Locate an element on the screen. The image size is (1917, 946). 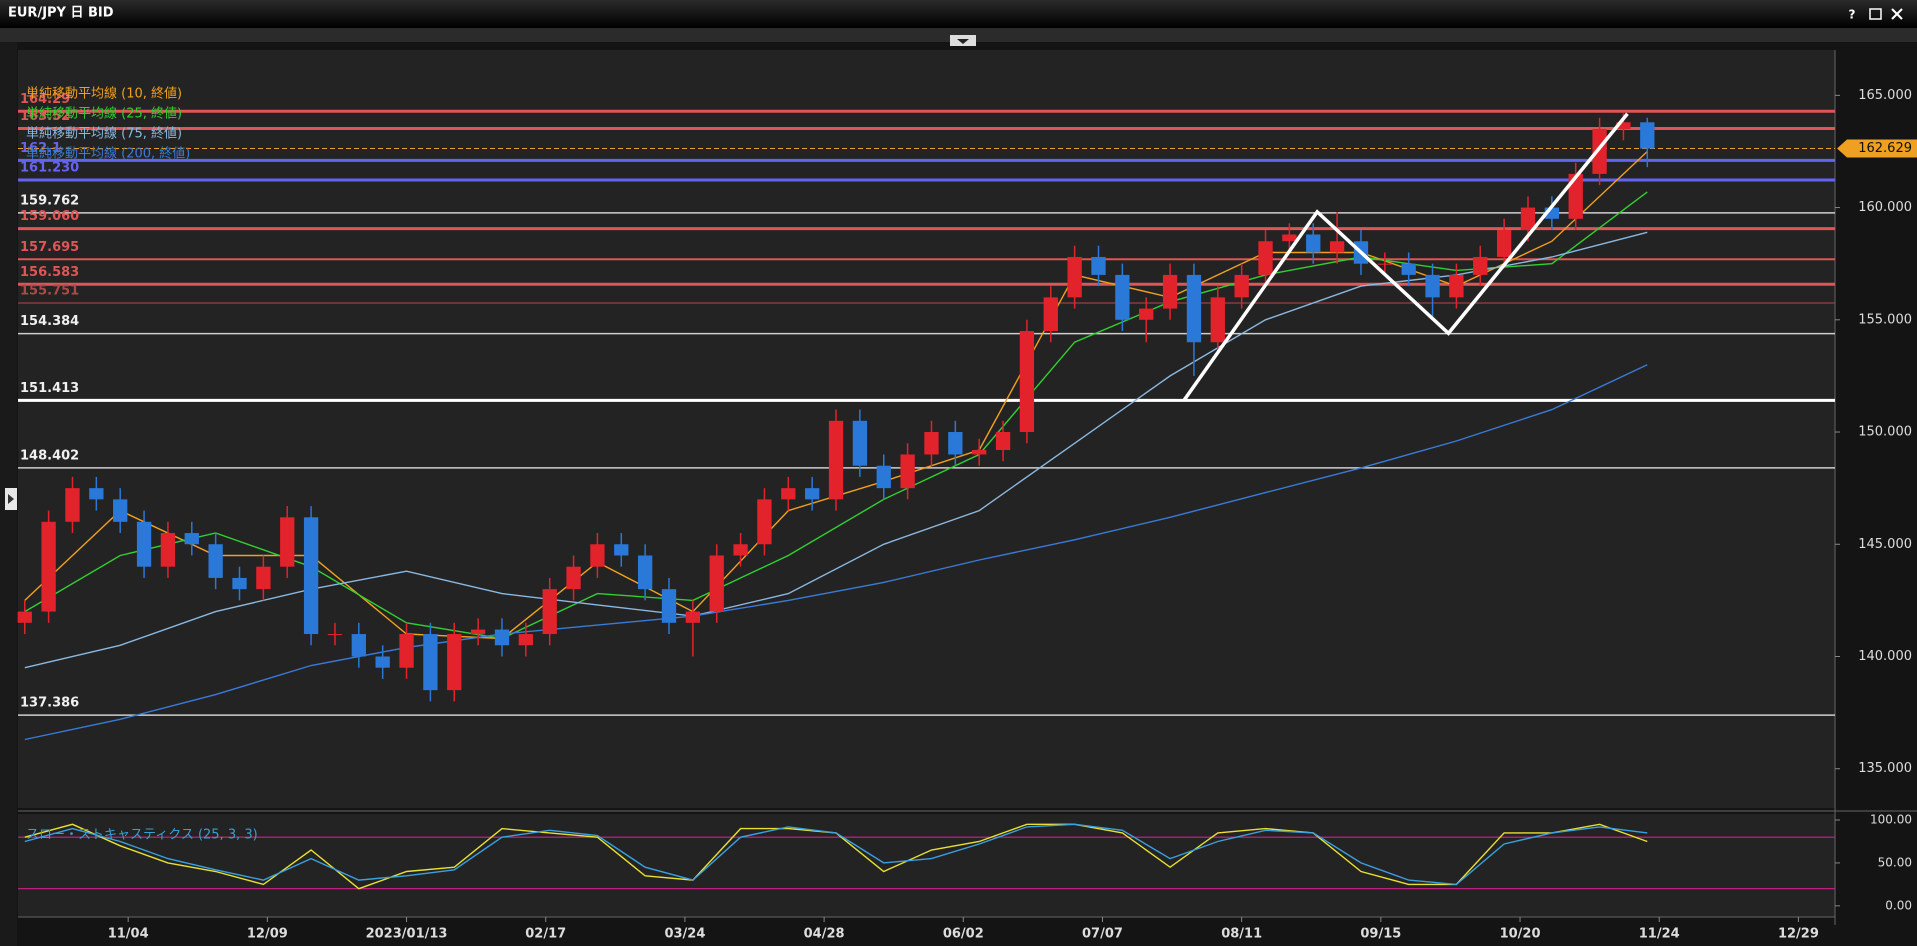
y-tick-label: 135.000 is located at coordinates (1885, 768).